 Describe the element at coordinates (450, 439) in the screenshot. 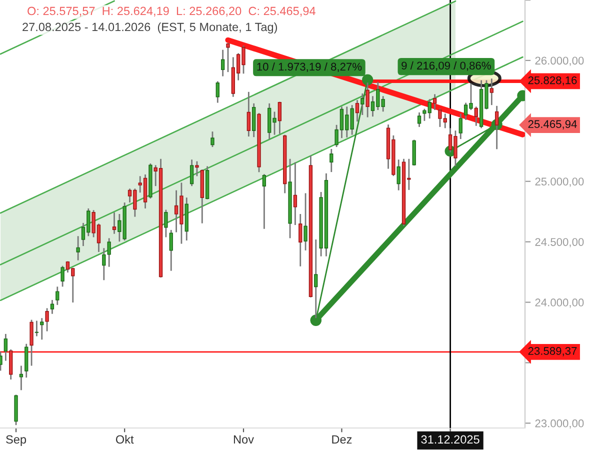

I see `x-tick-label: 31.12.2025` at that location.